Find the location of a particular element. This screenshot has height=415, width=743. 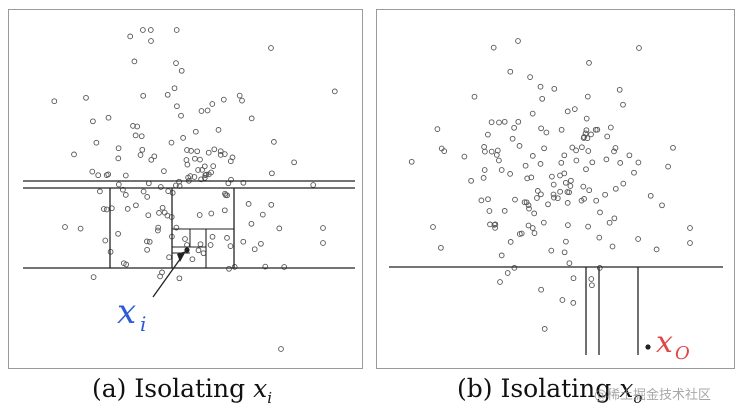

caption-a: (a) Isolating xi is located at coordinates (182, 390).